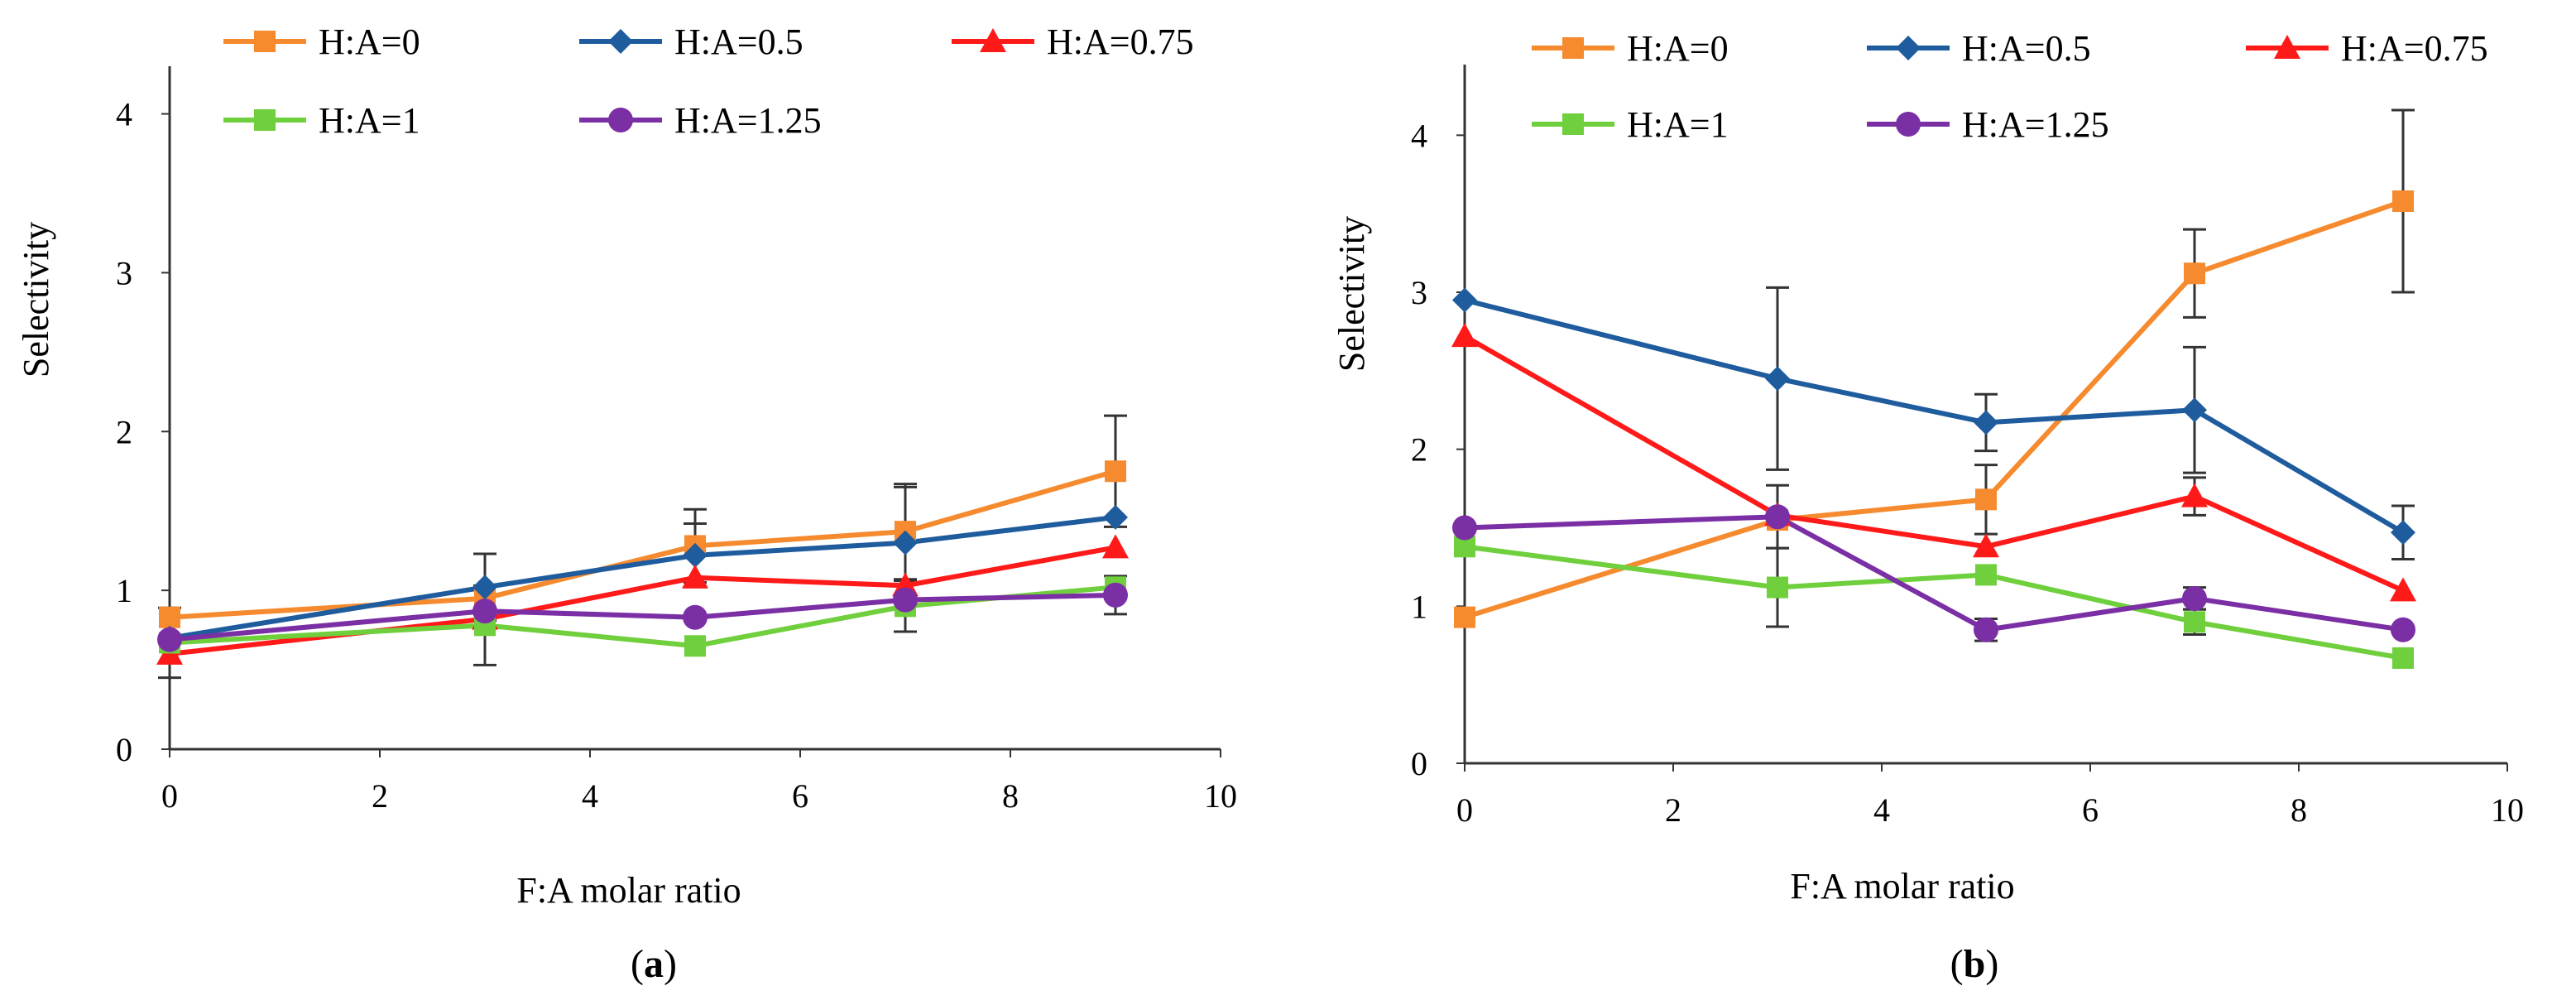 The height and width of the screenshot is (1005, 2576). What do you see at coordinates (654, 964) in the screenshot?
I see `panel-caption: (a)` at bounding box center [654, 964].